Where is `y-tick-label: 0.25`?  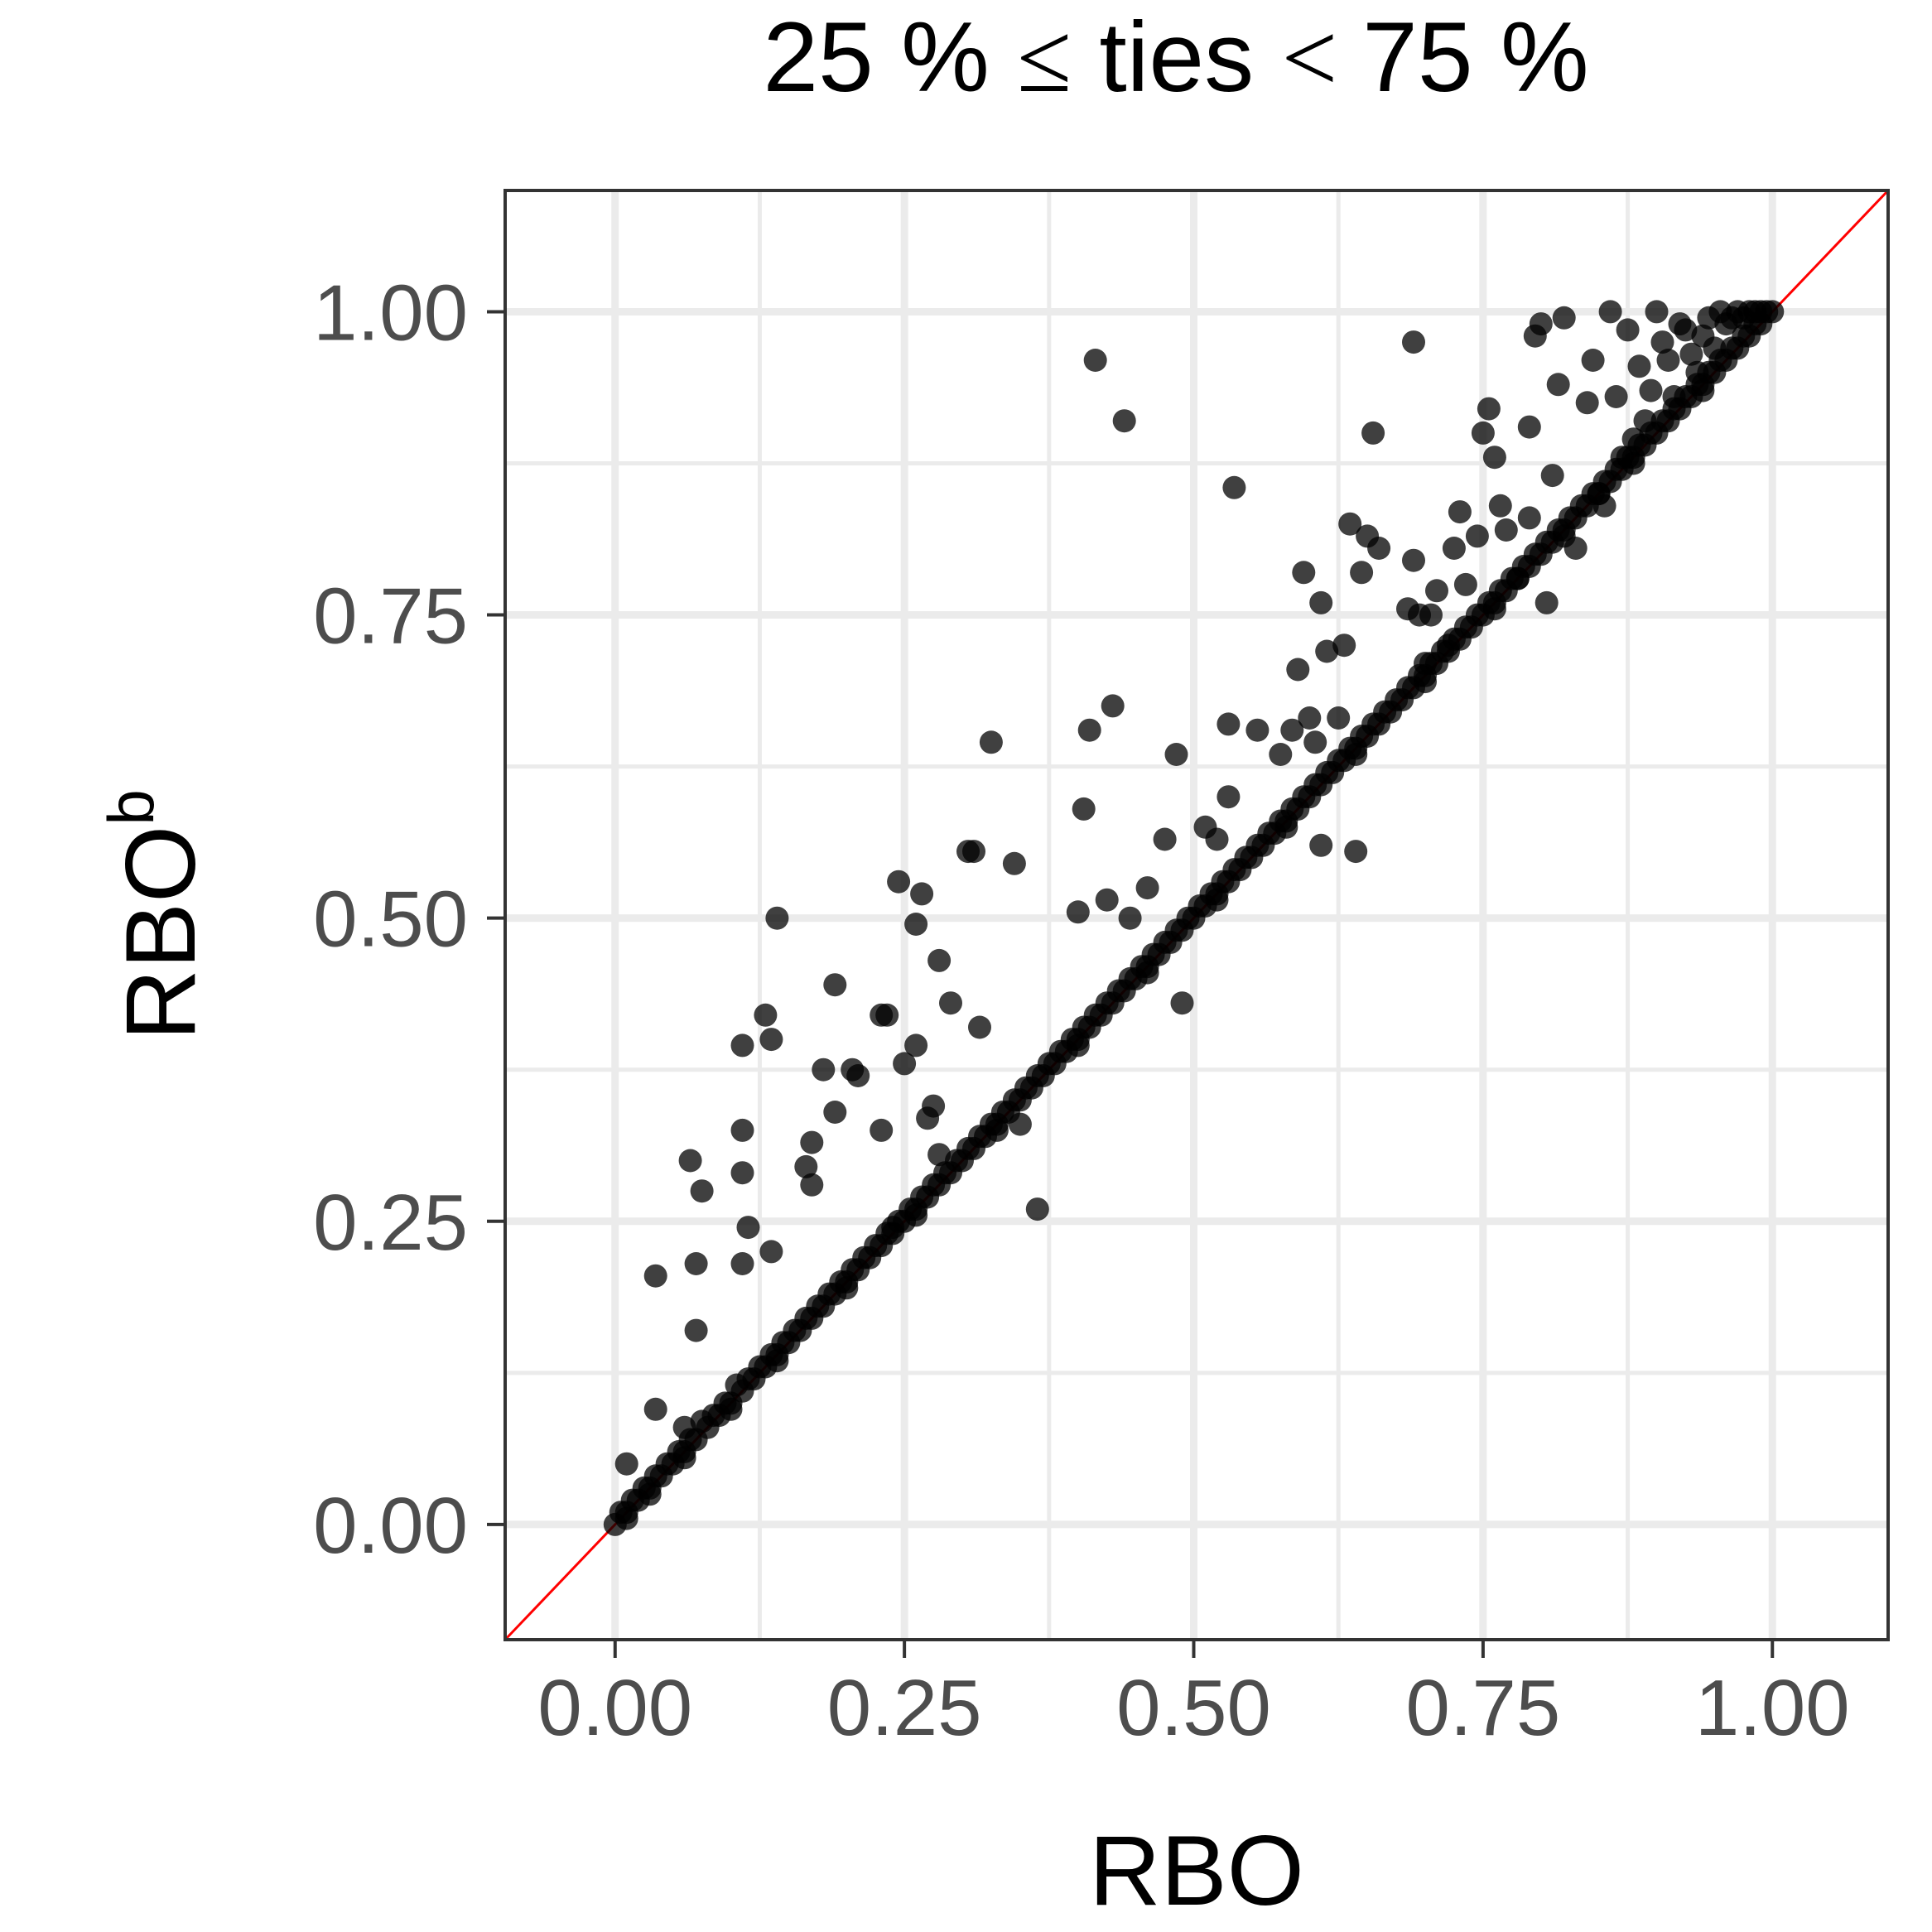 y-tick-label: 0.25 is located at coordinates (390, 1222).